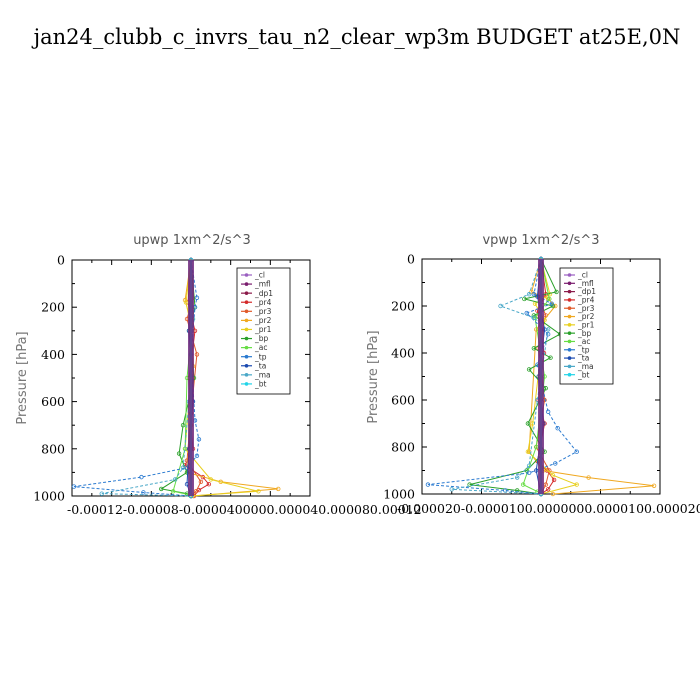 The height and width of the screenshot is (700, 700). I want to click on zero-line, so click(191, 378).